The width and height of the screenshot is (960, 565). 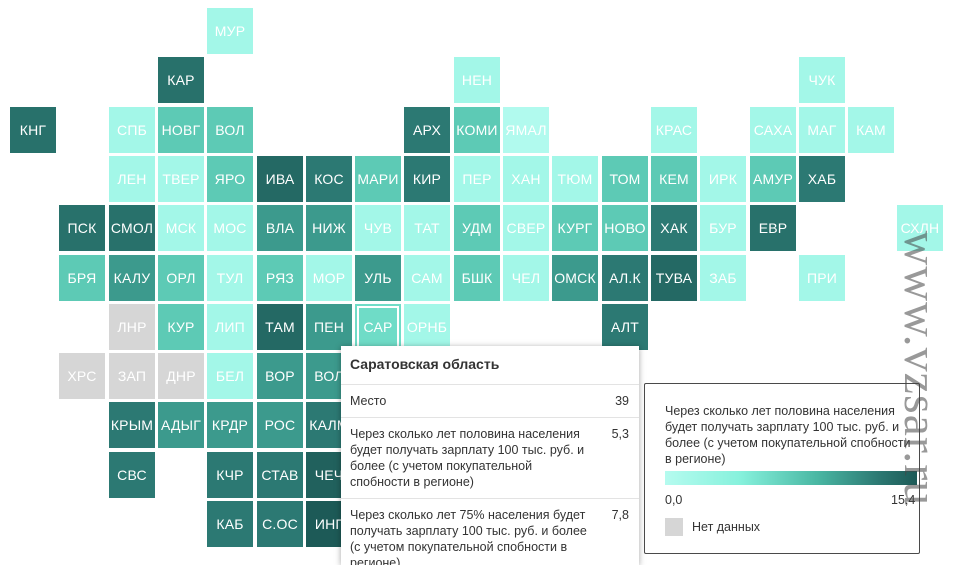 I want to click on region-tile: ЛЕН, so click(x=132, y=179).